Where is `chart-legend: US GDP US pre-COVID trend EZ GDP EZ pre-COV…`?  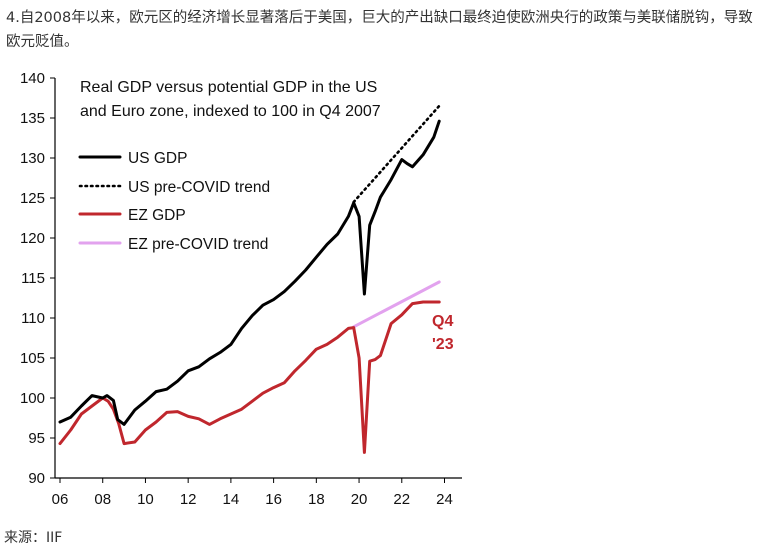
chart-legend: US GDP US pre-COVID trend EZ GDP EZ pre-COV… is located at coordinates (174, 201).